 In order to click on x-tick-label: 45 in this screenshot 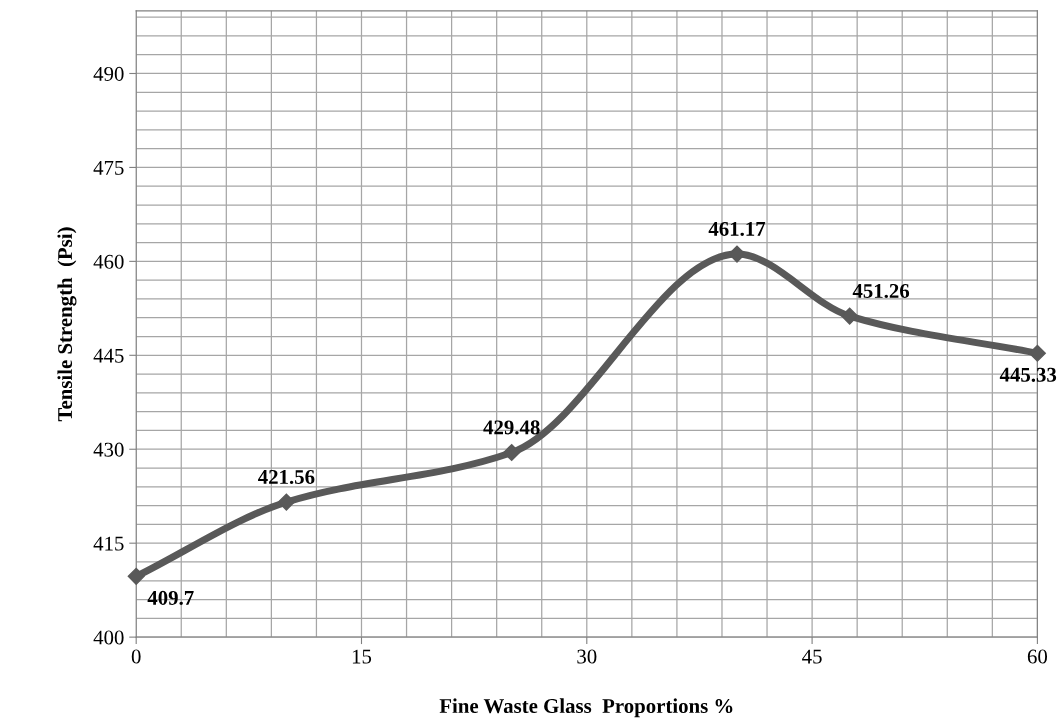, I will do `click(812, 656)`.